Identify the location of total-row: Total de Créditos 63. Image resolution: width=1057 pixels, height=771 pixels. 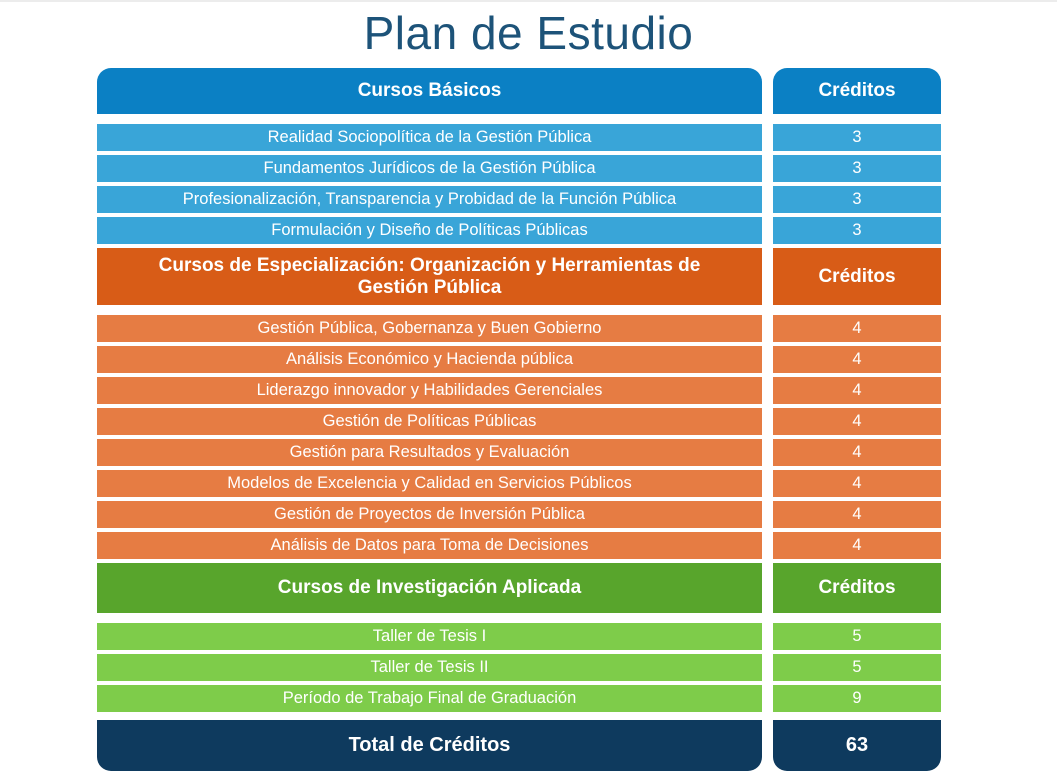
(519, 745).